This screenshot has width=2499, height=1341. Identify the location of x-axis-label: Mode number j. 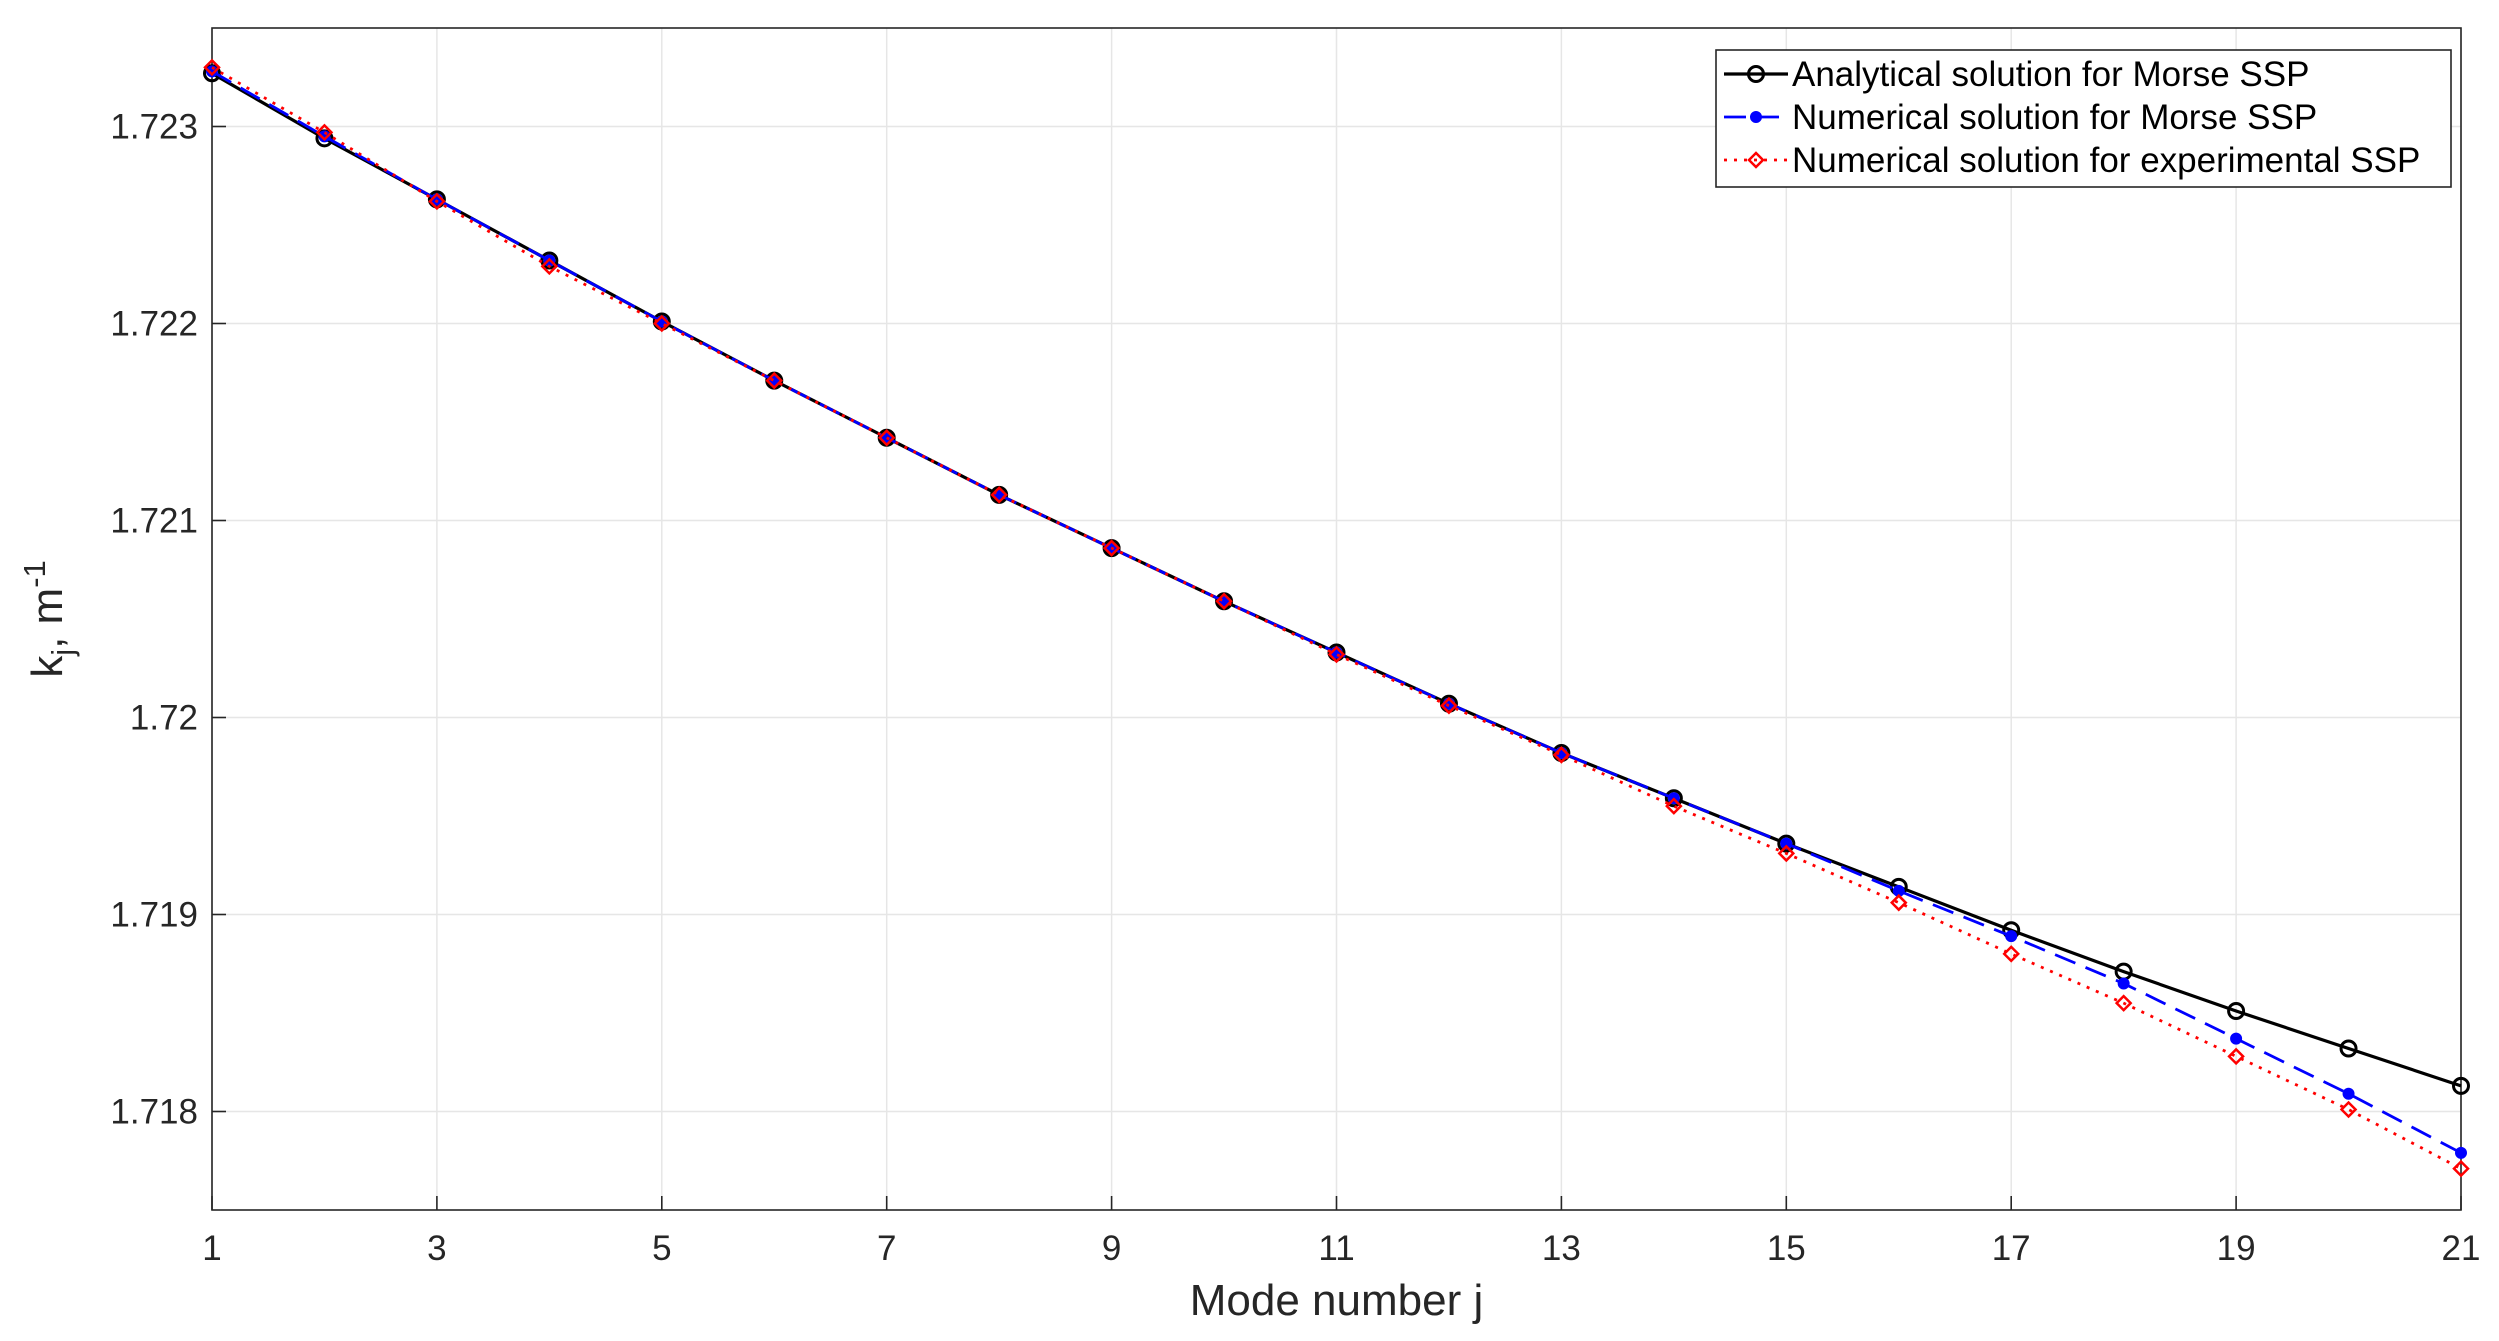
(1336, 1300).